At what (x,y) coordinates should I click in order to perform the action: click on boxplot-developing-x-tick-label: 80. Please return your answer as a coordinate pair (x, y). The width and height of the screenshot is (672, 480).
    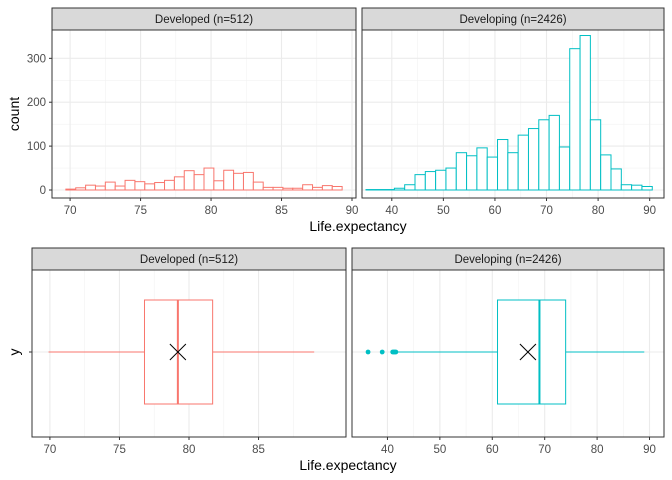
    Looking at the image, I should click on (597, 450).